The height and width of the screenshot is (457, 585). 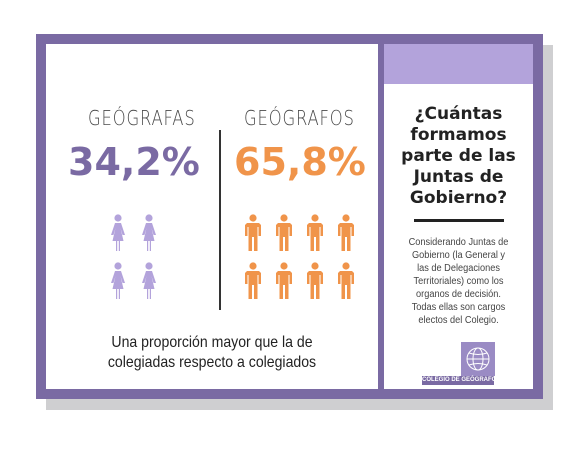 What do you see at coordinates (134, 162) in the screenshot?
I see `female-percentage: 34,2%` at bounding box center [134, 162].